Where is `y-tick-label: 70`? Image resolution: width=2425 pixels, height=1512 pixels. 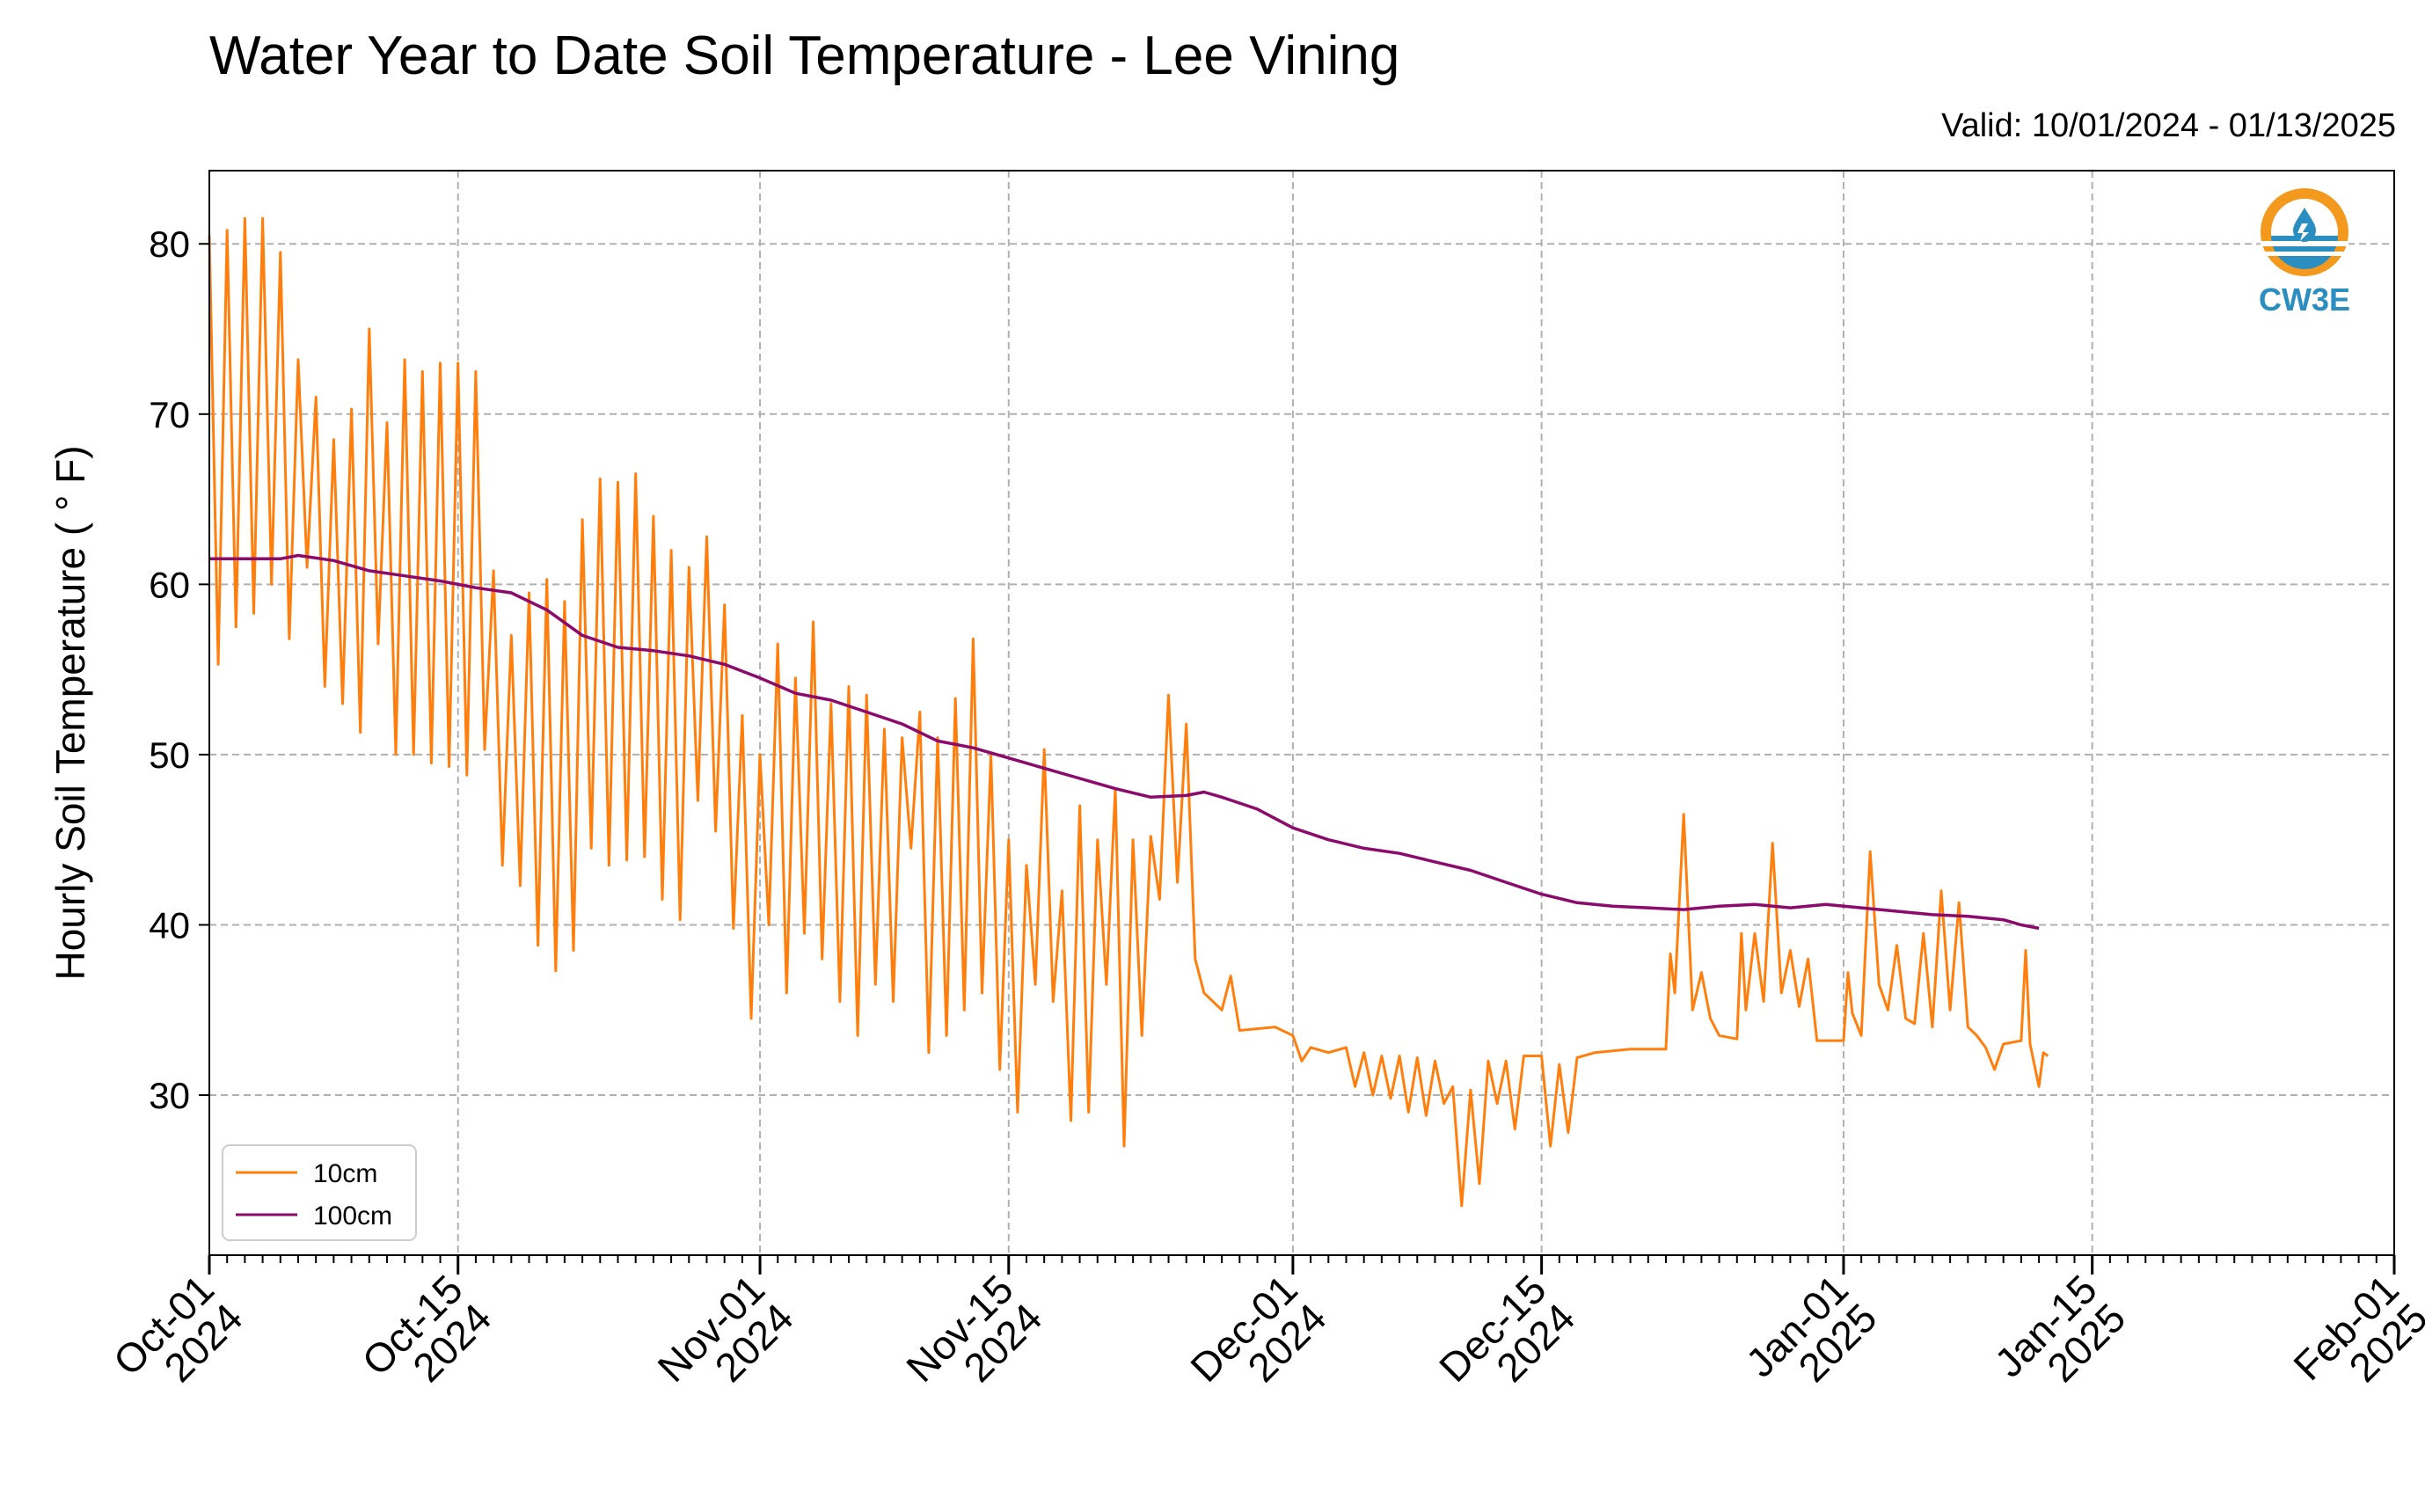 y-tick-label: 70 is located at coordinates (169, 414).